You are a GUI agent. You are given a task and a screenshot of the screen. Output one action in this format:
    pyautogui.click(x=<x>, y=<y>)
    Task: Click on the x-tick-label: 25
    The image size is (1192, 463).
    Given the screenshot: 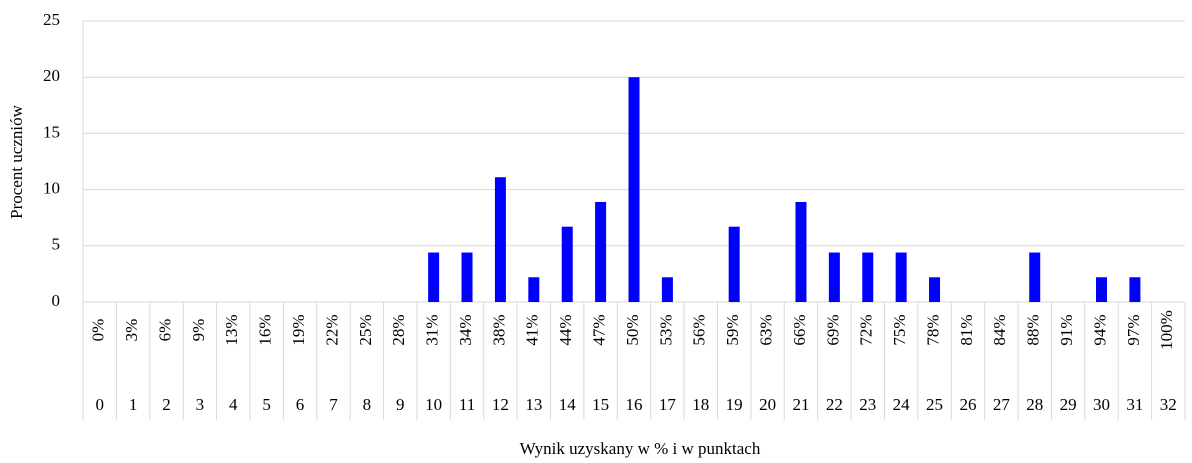 What is the action you would take?
    pyautogui.click(x=934, y=404)
    